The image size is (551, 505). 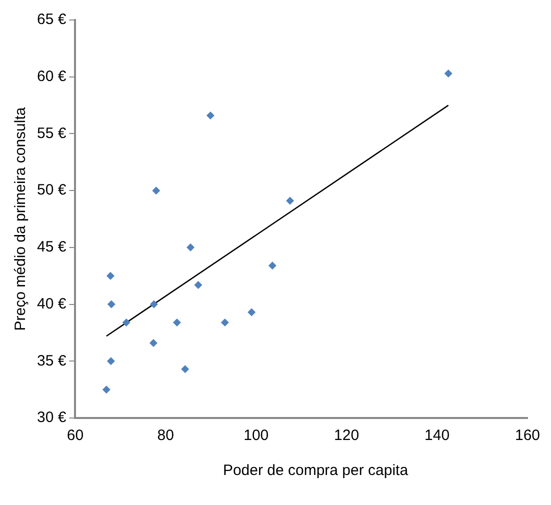 What do you see at coordinates (51, 247) in the screenshot?
I see `y-tick-label: 45 €` at bounding box center [51, 247].